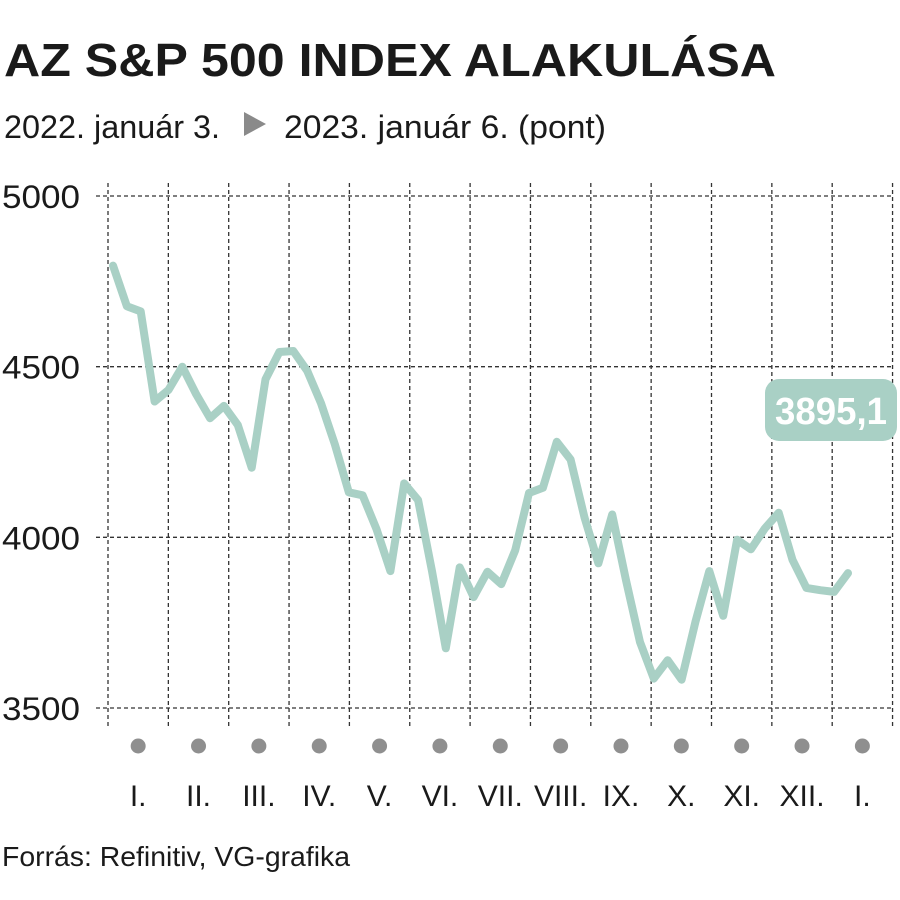 The image size is (900, 900). I want to click on x-tick-label: VII., so click(500, 796).